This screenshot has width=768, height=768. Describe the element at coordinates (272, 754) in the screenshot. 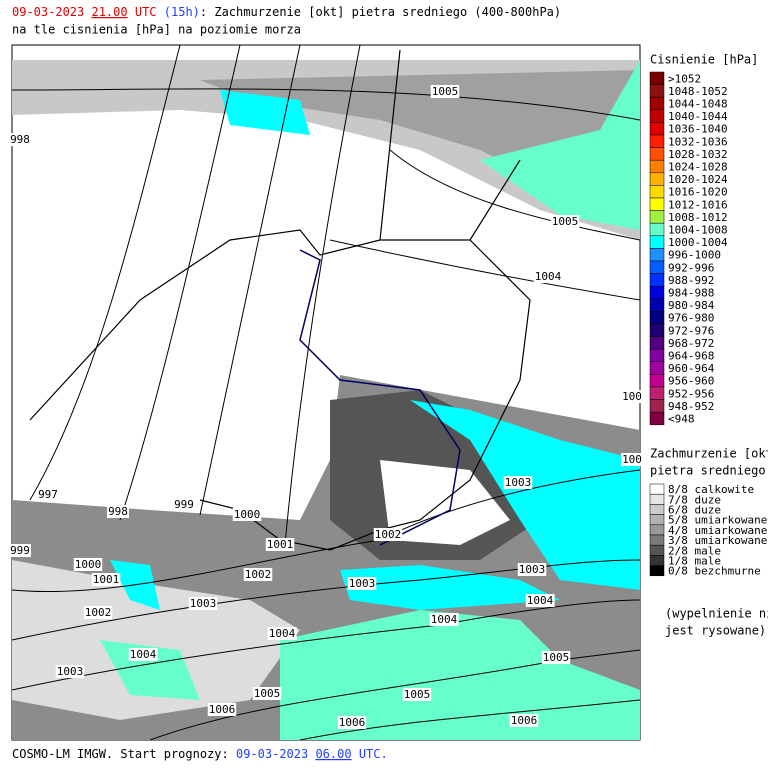

I see `footer-date: 09-03-2023` at that location.